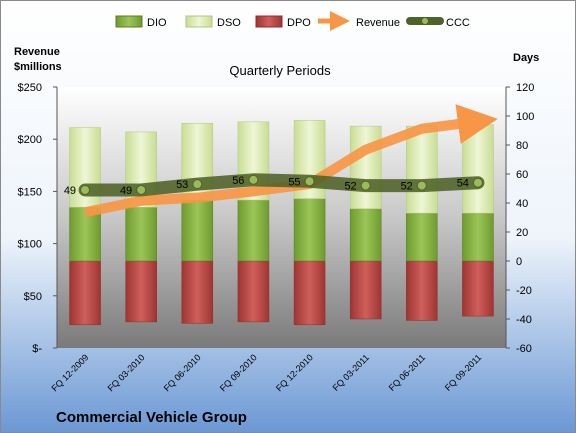 Image resolution: width=576 pixels, height=433 pixels. Describe the element at coordinates (30, 192) in the screenshot. I see `left-tick-label: $150` at that location.